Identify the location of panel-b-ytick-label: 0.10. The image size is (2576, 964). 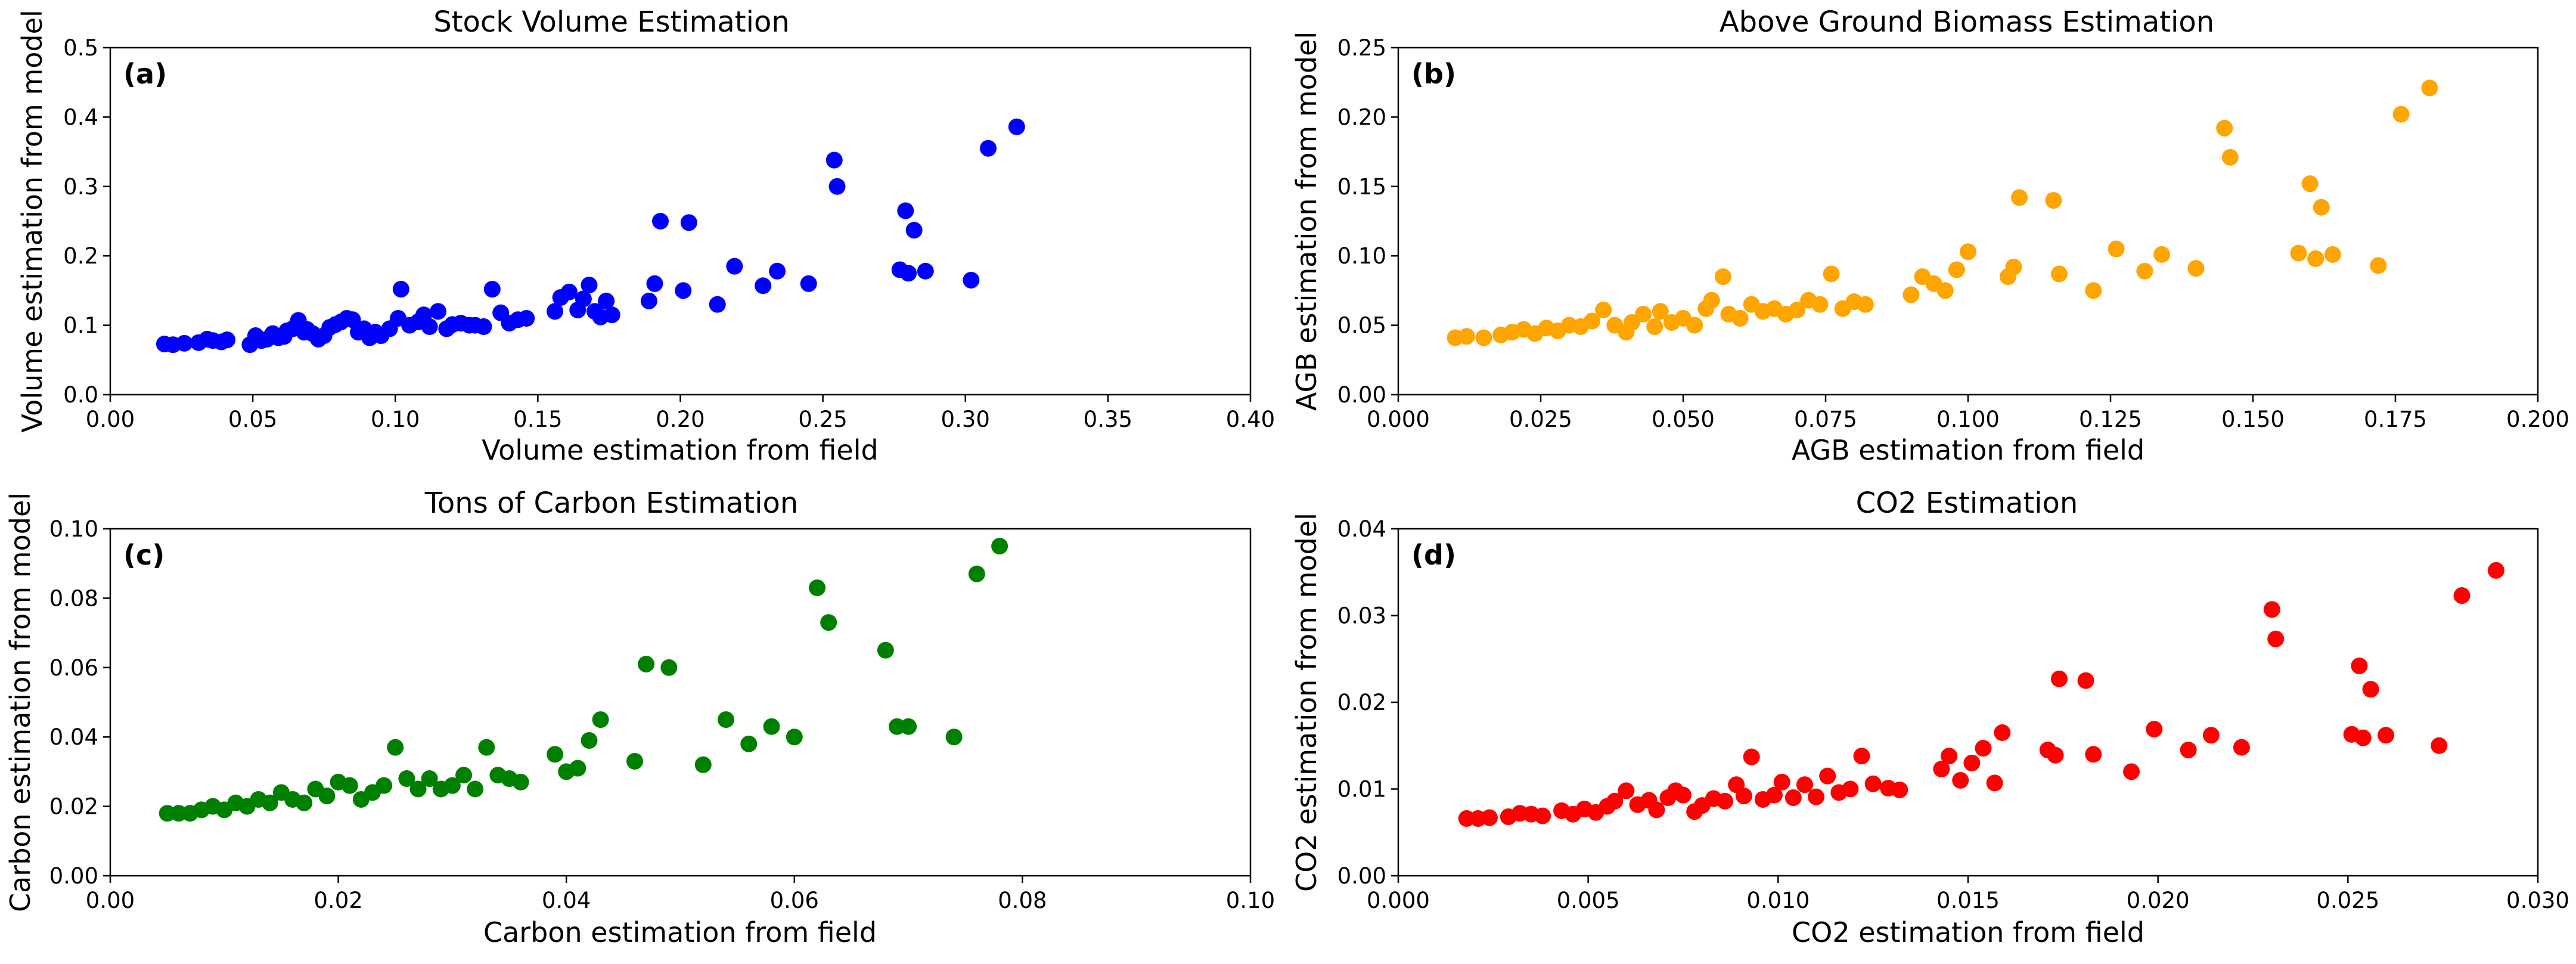
(1362, 256).